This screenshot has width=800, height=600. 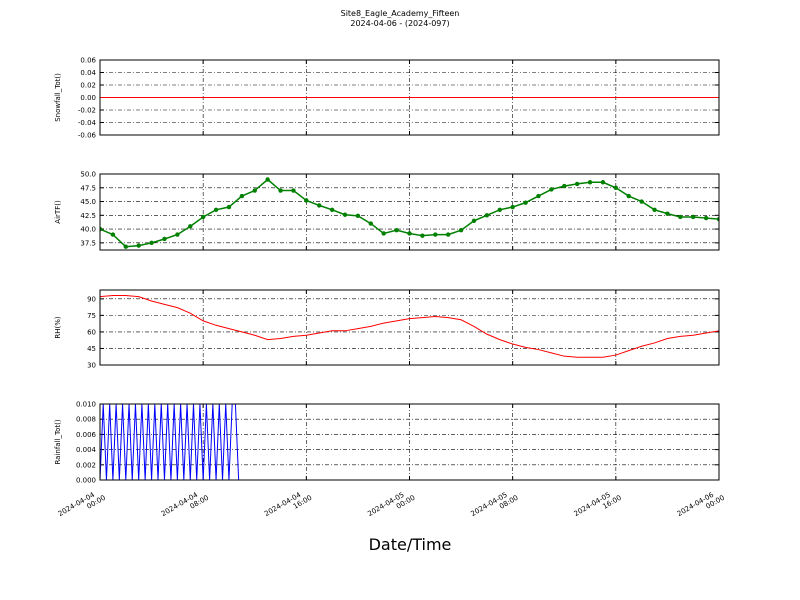 I want to click on y-tick-label: 40.0, so click(x=88, y=230).